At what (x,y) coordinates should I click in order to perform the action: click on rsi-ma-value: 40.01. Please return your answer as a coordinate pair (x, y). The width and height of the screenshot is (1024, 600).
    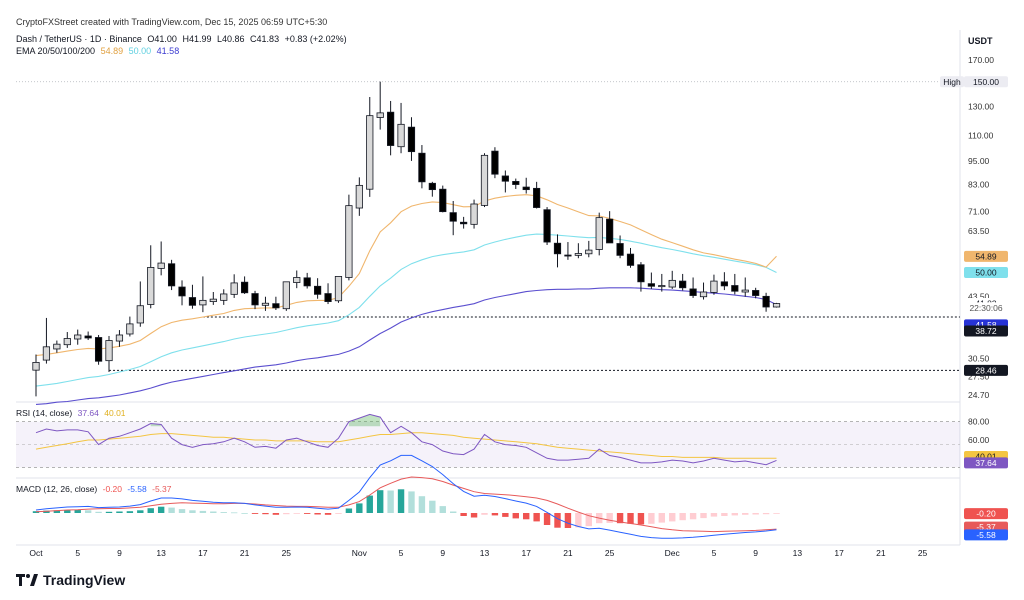
    Looking at the image, I should click on (115, 413).